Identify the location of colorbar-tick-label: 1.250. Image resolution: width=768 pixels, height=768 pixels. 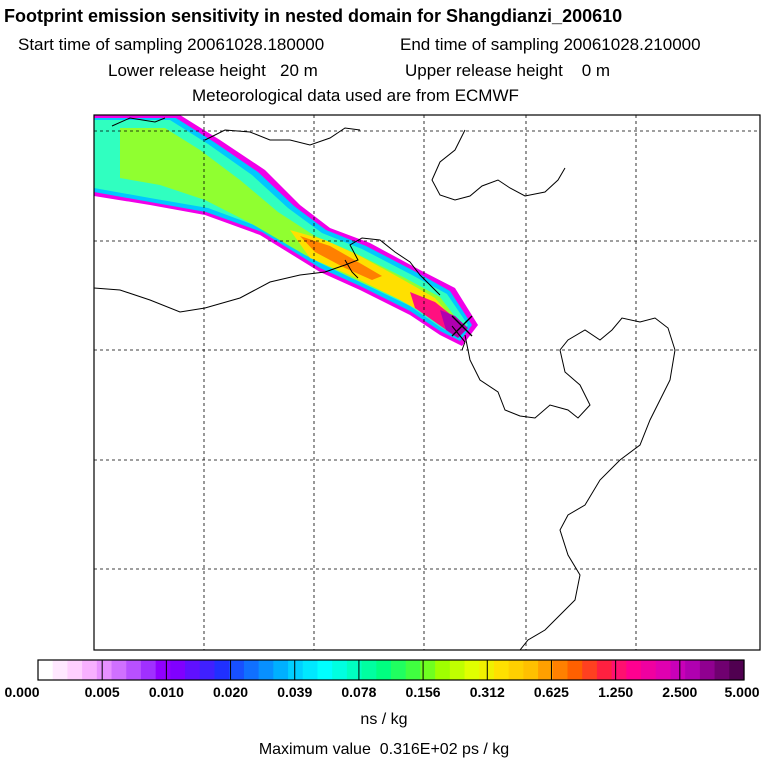
(616, 692).